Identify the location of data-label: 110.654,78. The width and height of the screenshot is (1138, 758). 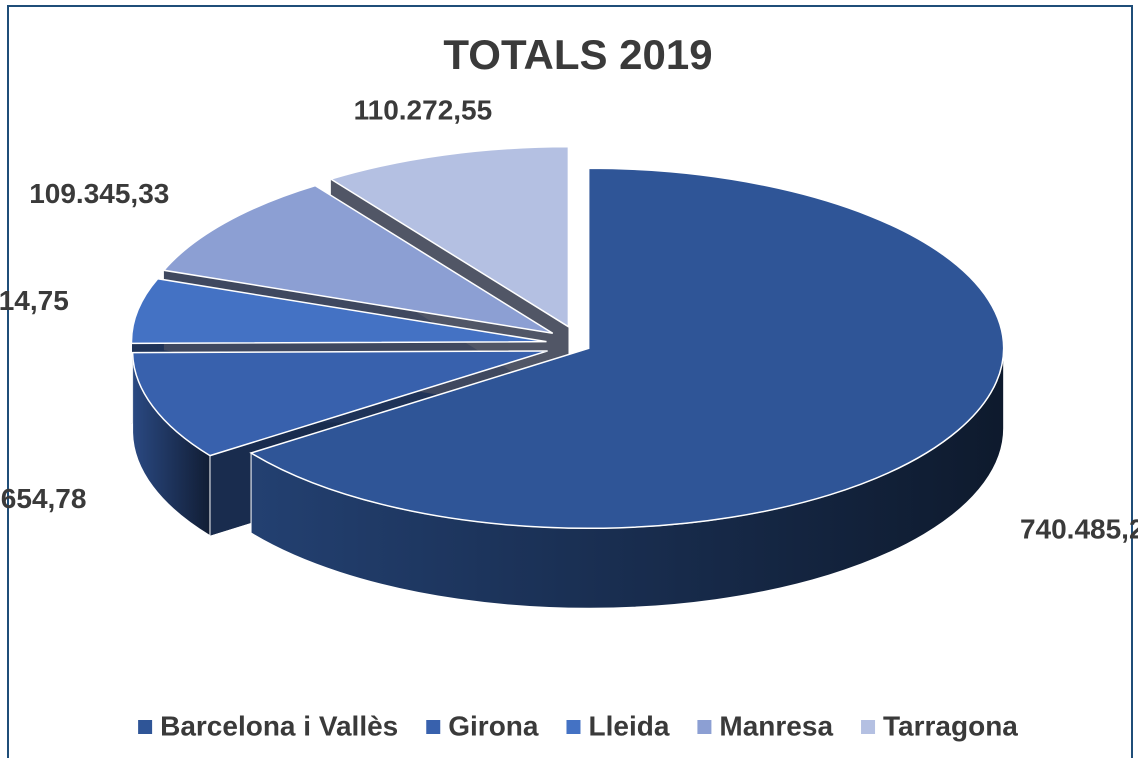
(43, 498).